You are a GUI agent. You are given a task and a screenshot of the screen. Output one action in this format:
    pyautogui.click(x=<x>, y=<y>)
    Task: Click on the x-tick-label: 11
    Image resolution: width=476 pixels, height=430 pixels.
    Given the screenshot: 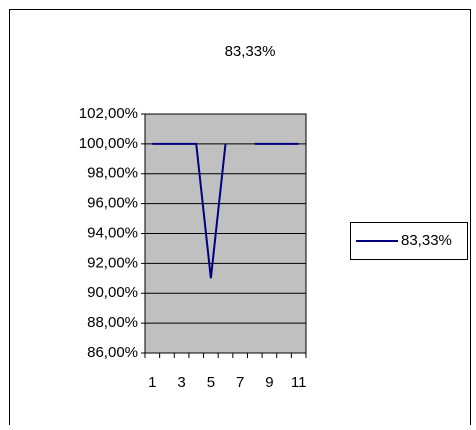 What is the action you would take?
    pyautogui.click(x=299, y=382)
    